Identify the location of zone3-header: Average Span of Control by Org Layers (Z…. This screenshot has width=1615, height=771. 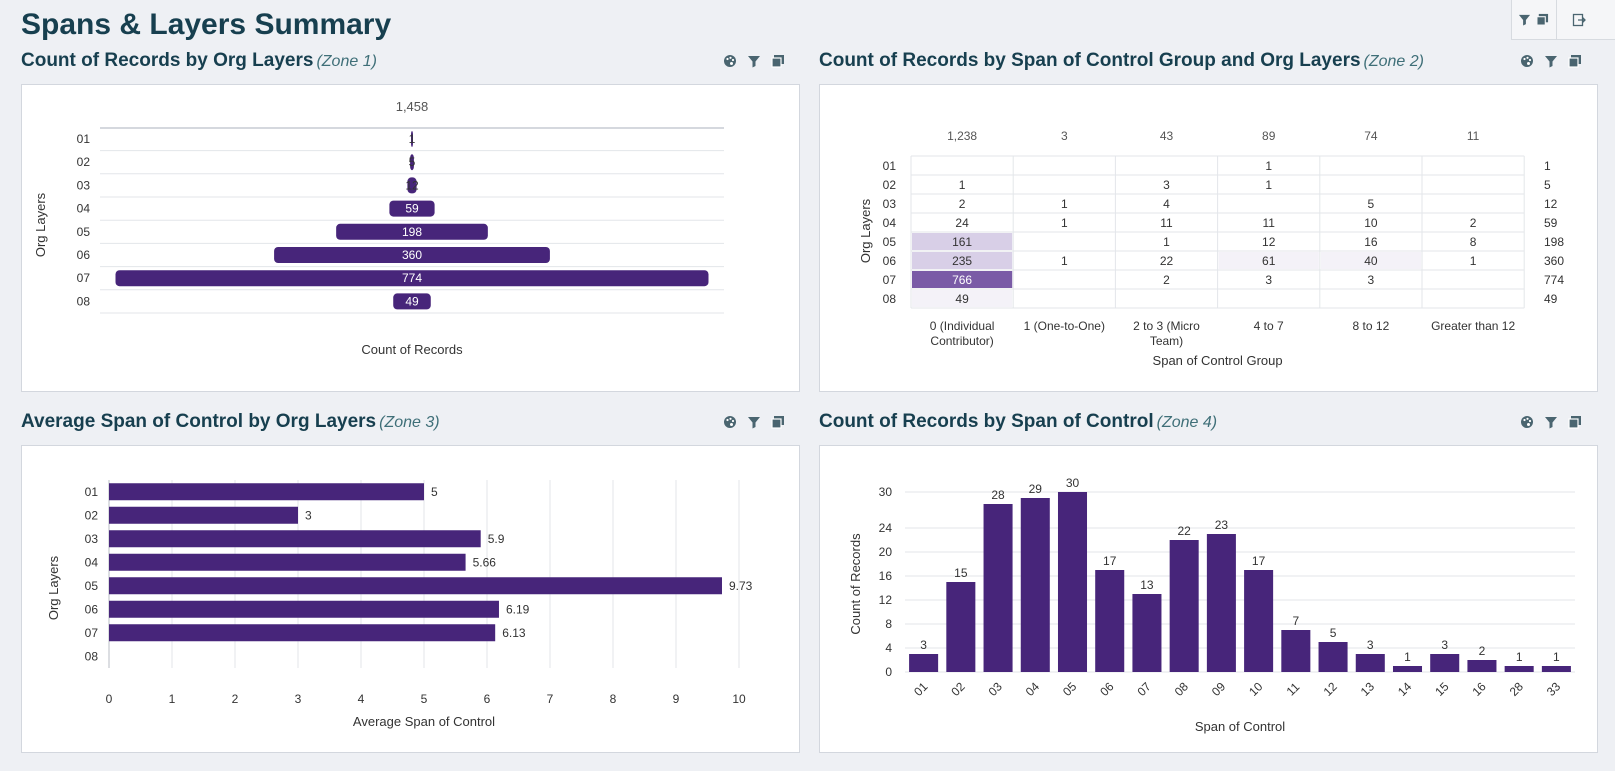
(230, 423).